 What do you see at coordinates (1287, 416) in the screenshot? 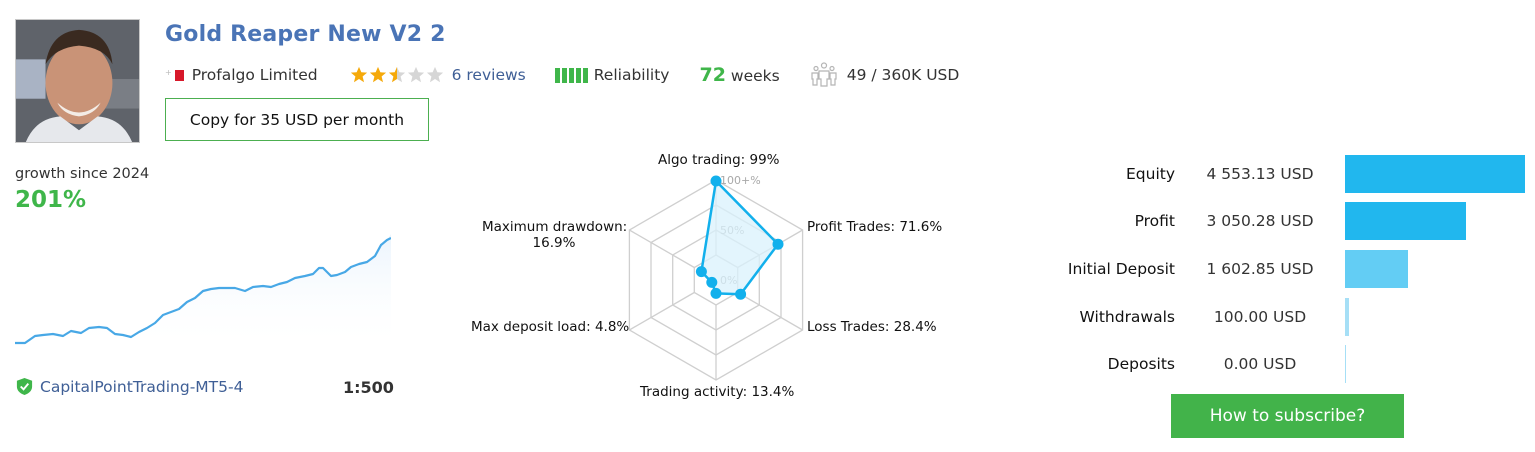
I see `how-to-subscribe-button: How to subscribe?` at bounding box center [1287, 416].